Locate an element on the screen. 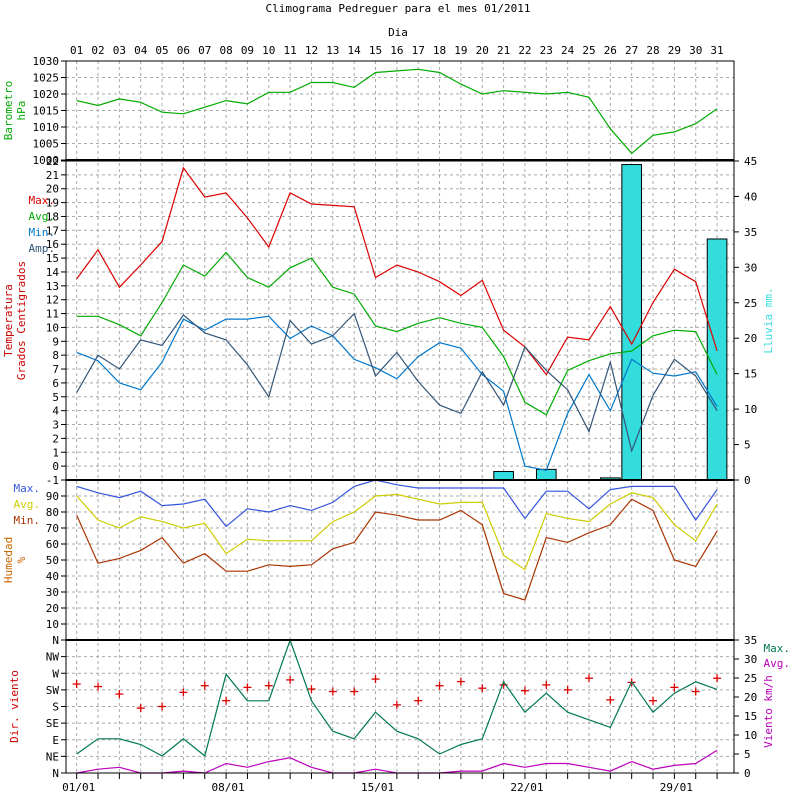 The width and height of the screenshot is (800, 800). y-tick-label-temperature: 15 is located at coordinates (52, 258).